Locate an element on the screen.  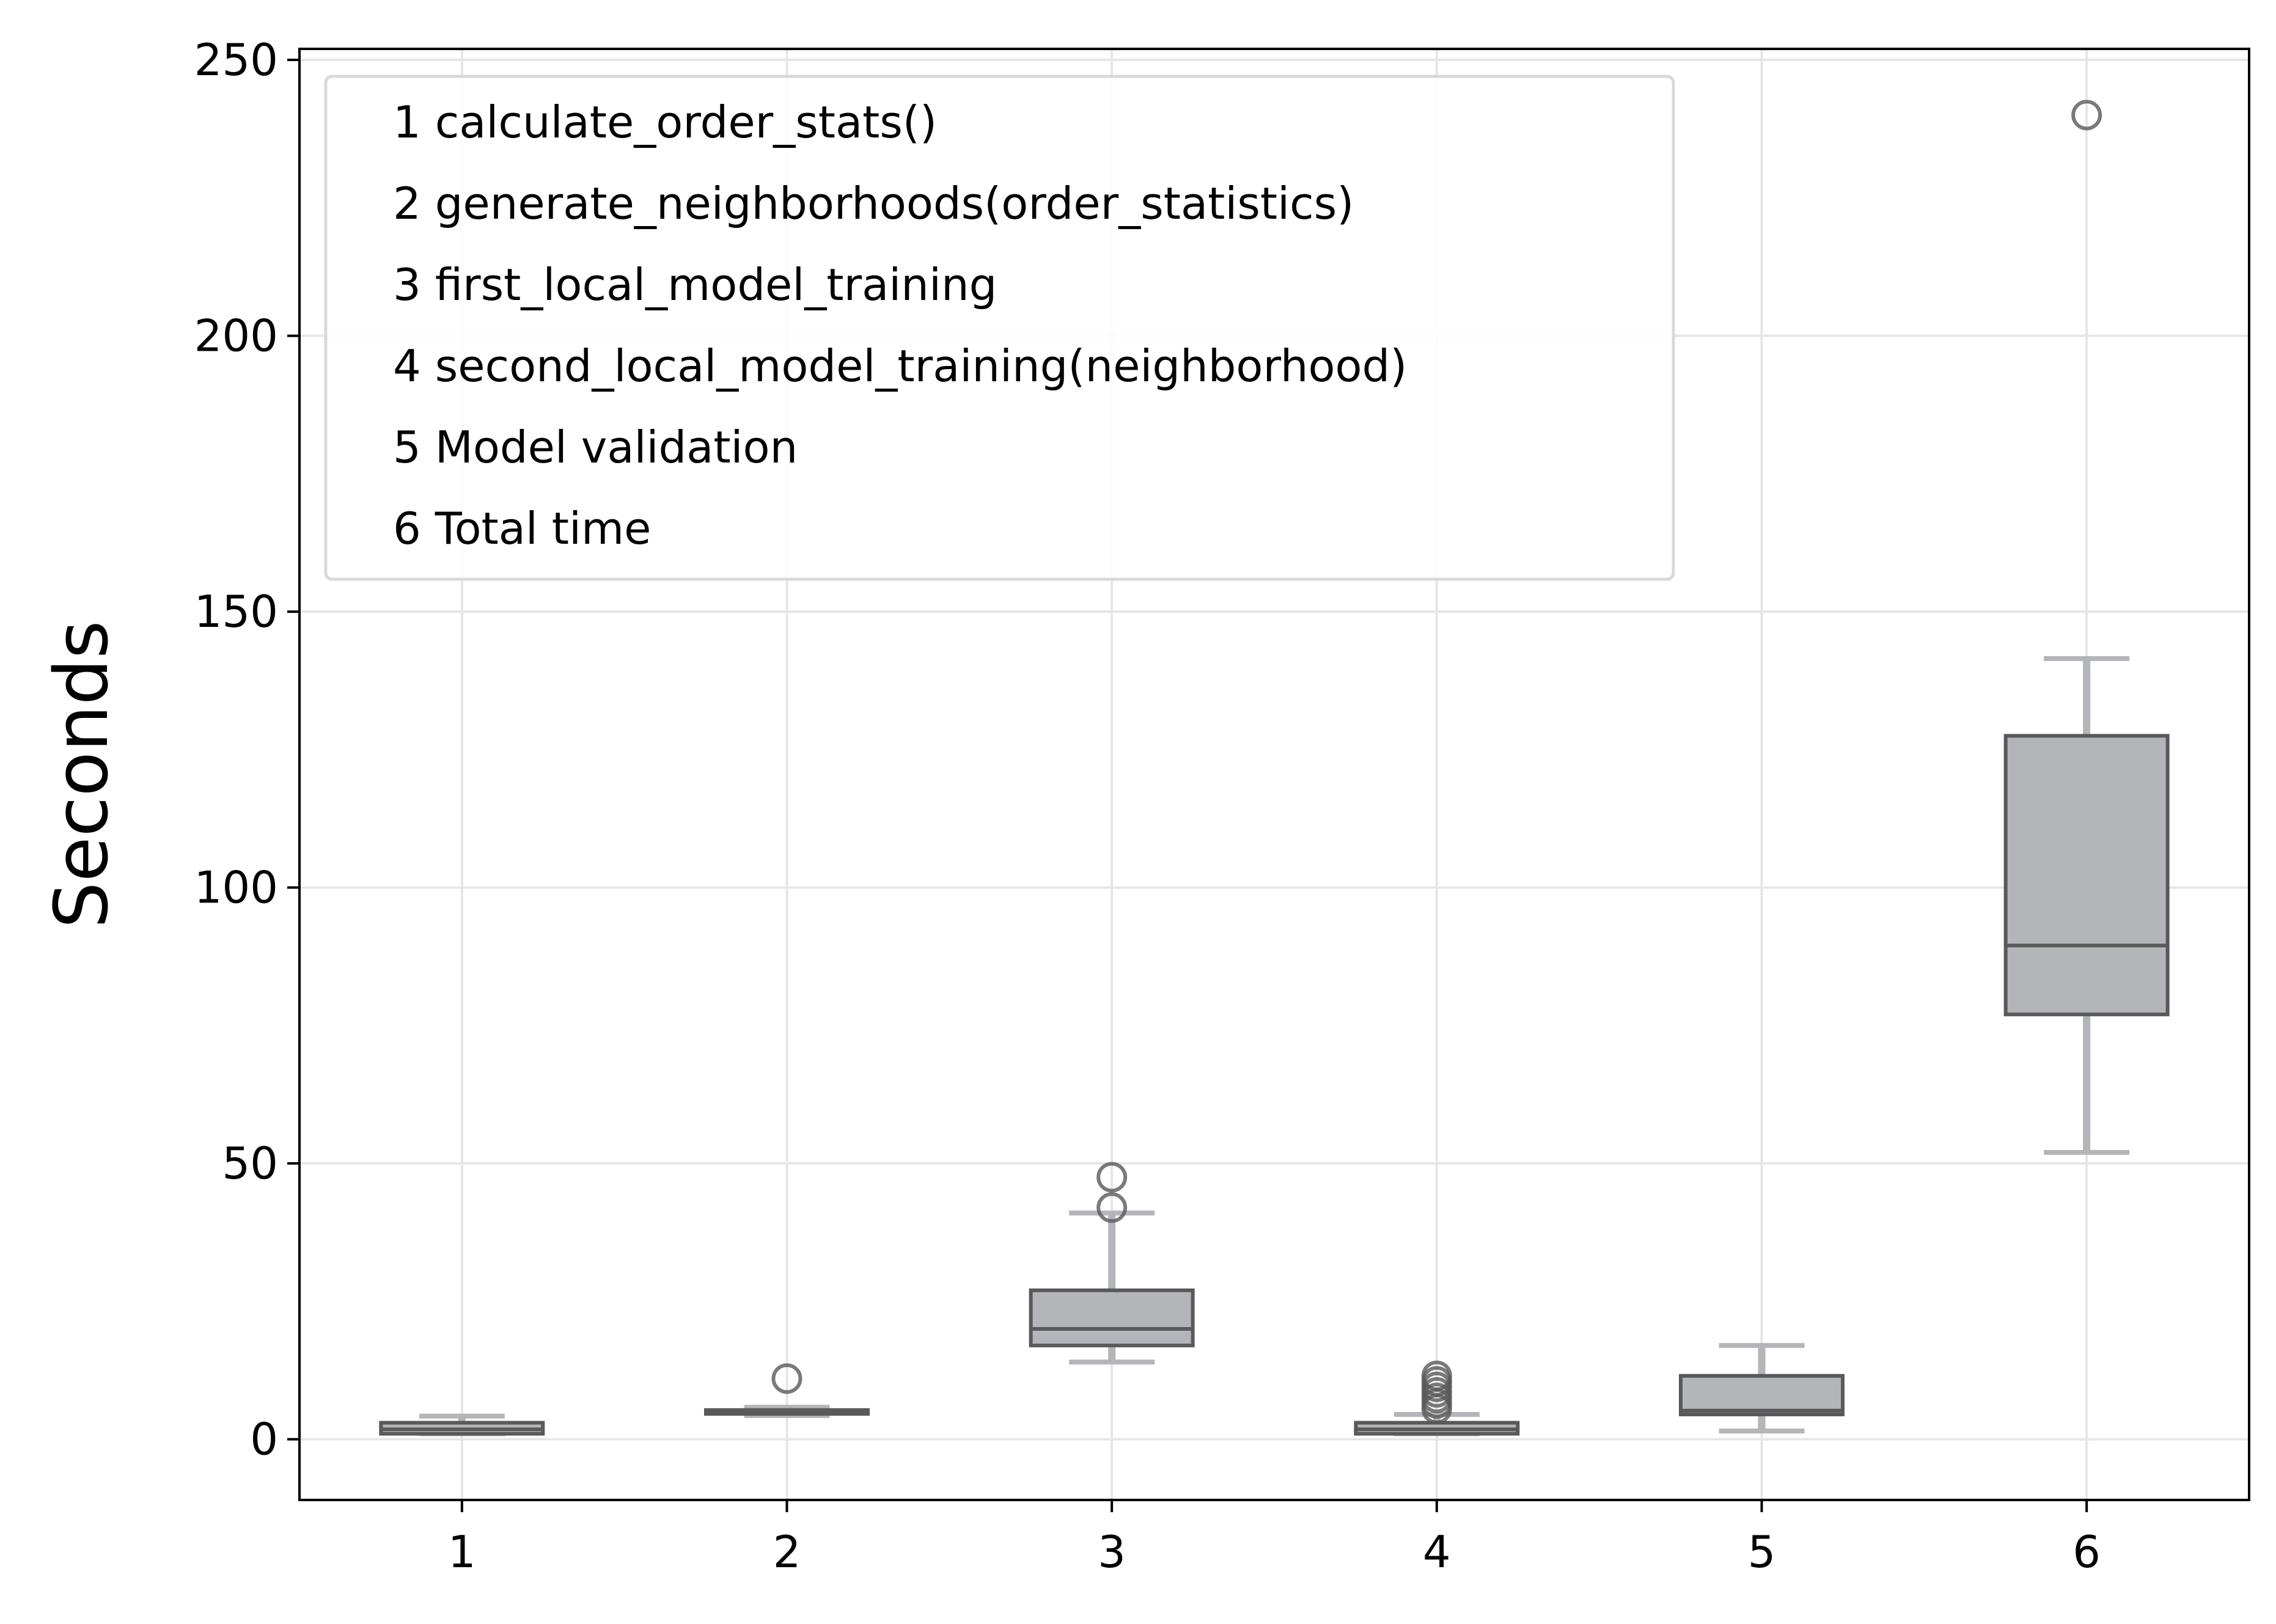
x-tick-label: 1 is located at coordinates (462, 1552).